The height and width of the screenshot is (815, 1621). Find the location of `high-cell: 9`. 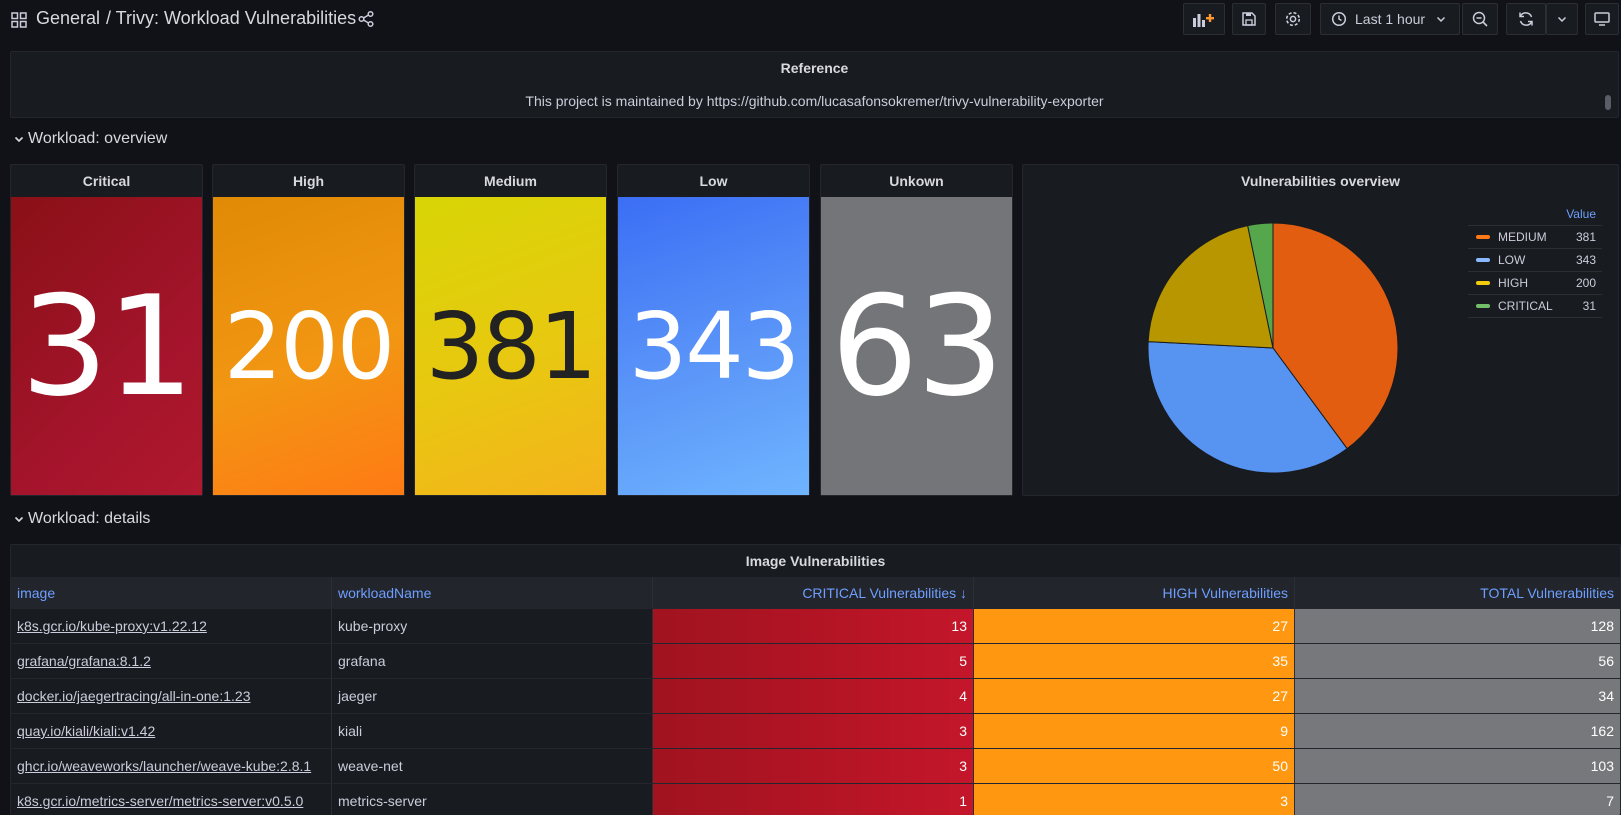

high-cell: 9 is located at coordinates (1134, 731).